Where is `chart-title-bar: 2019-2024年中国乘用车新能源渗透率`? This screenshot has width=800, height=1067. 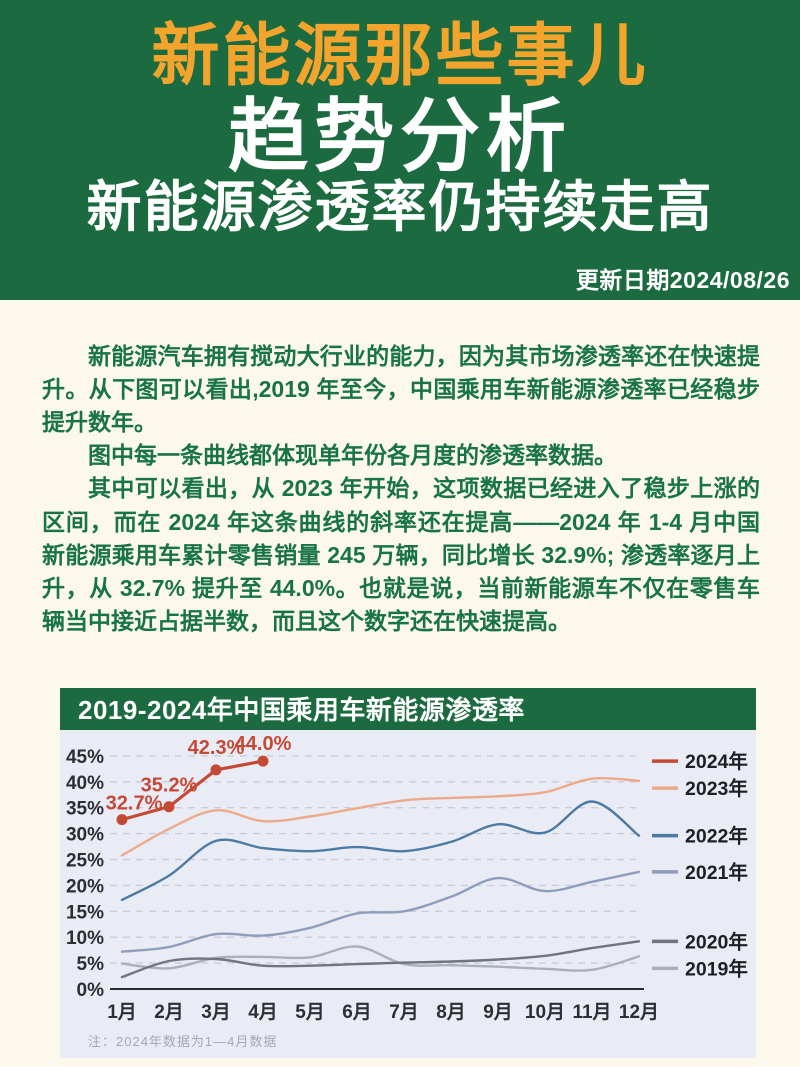 chart-title-bar: 2019-2024年中国乘用车新能源渗透率 is located at coordinates (408, 708).